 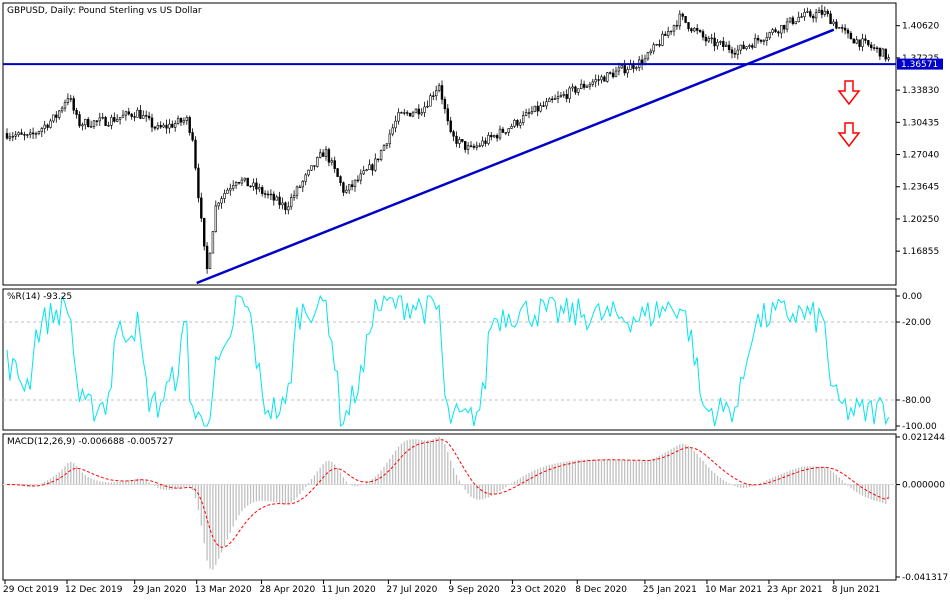 I want to click on time-tick-label: 13 Mar 2020, so click(x=223, y=590).